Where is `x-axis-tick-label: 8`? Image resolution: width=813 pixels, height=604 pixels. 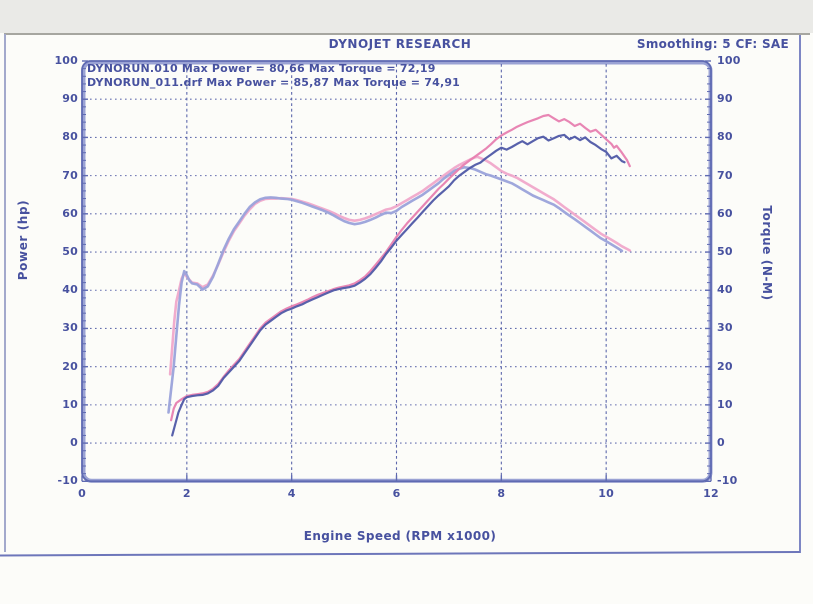 x-axis-tick-label: 8 is located at coordinates (501, 493).